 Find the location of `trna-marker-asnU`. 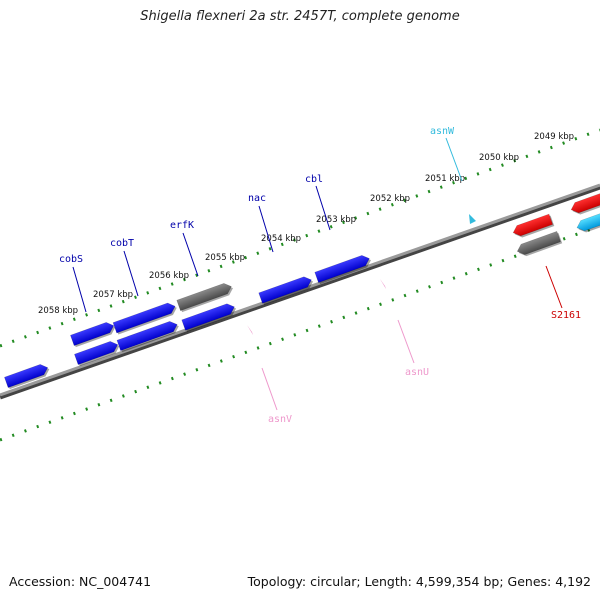

trna-marker-asnU is located at coordinates (383, 284).